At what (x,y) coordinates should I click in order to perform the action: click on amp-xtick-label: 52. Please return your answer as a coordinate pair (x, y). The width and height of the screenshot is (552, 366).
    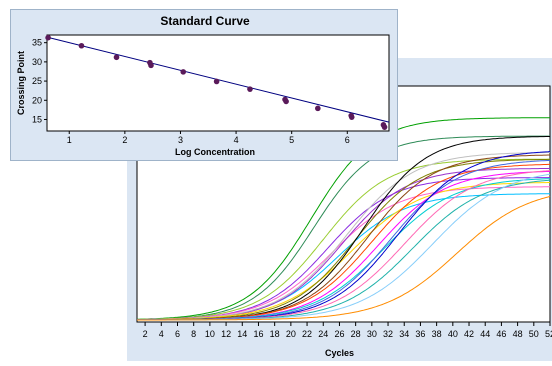
    Looking at the image, I should click on (548, 334).